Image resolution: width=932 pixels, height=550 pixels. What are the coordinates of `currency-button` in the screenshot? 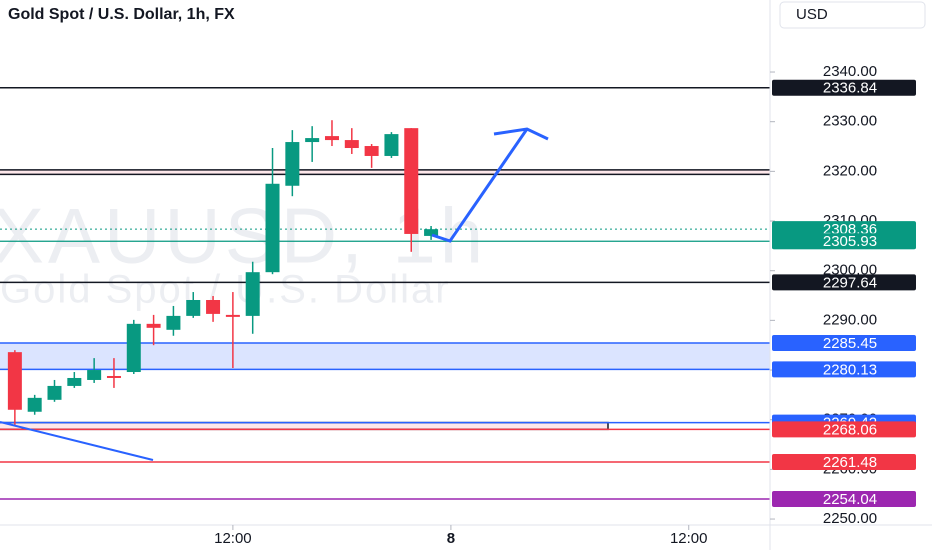 It's located at (852, 15).